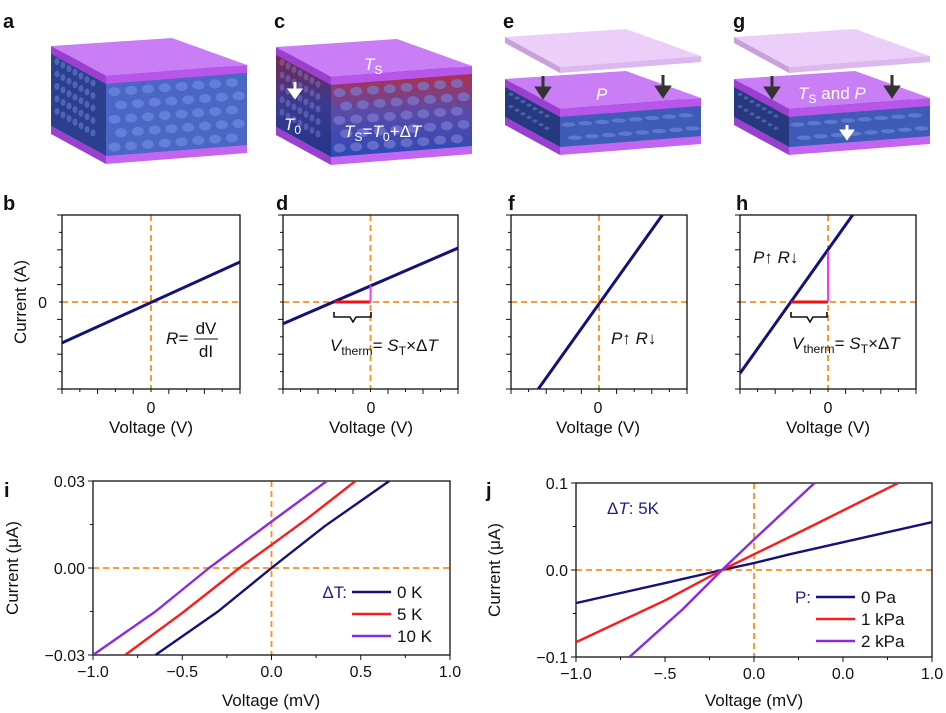 The width and height of the screenshot is (946, 713). What do you see at coordinates (883, 619) in the screenshot?
I see `legend-label: 1 kPa` at bounding box center [883, 619].